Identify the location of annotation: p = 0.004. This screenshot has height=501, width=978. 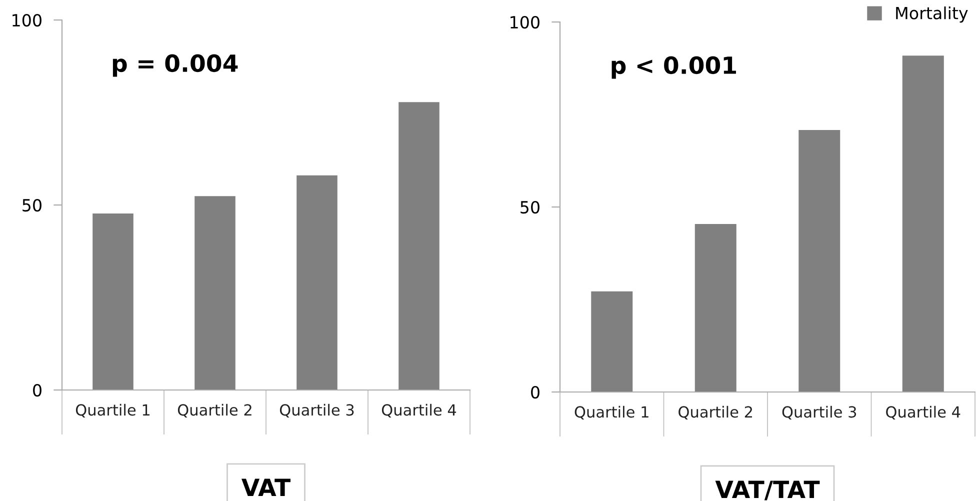
(175, 65).